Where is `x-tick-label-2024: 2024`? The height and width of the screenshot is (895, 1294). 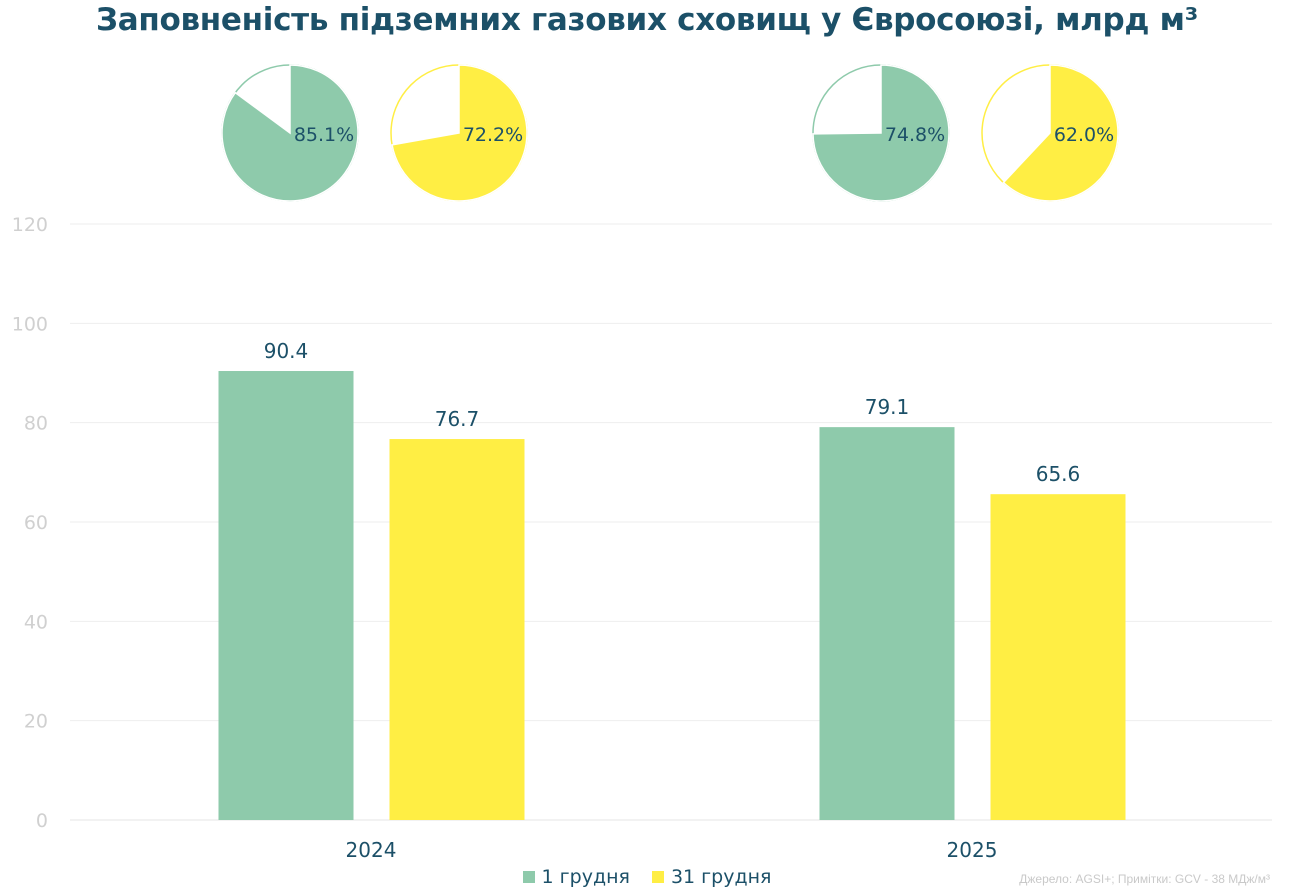 x-tick-label-2024: 2024 is located at coordinates (371, 850).